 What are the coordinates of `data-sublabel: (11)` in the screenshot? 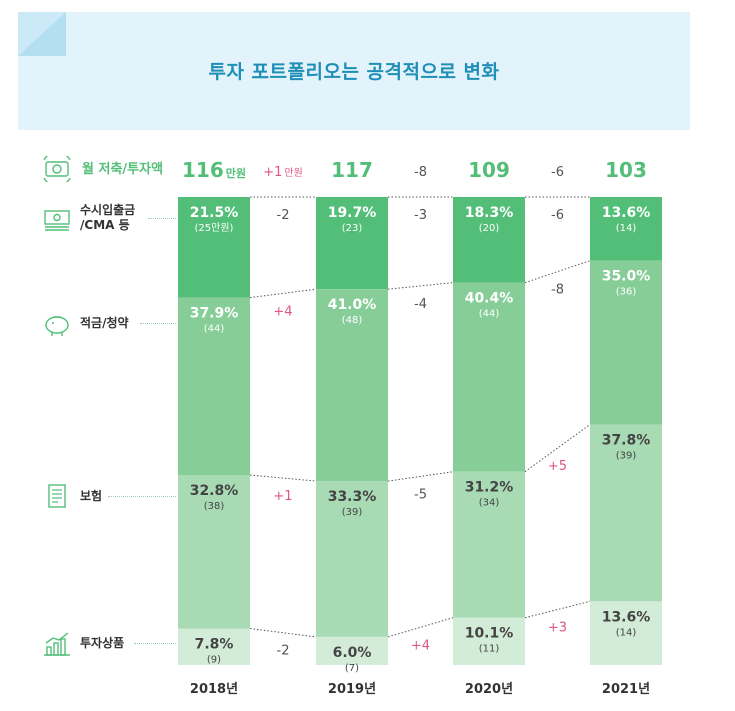 It's located at (489, 649).